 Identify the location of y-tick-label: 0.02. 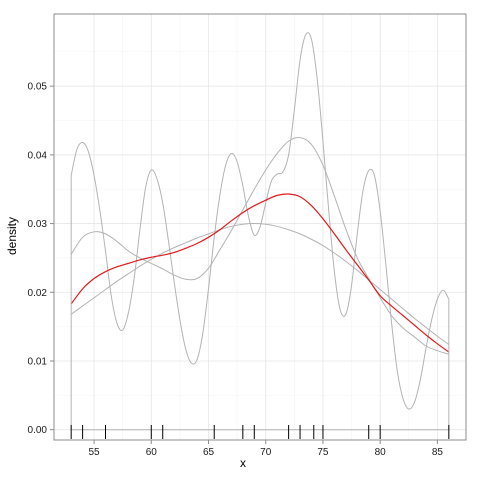
(38, 293).